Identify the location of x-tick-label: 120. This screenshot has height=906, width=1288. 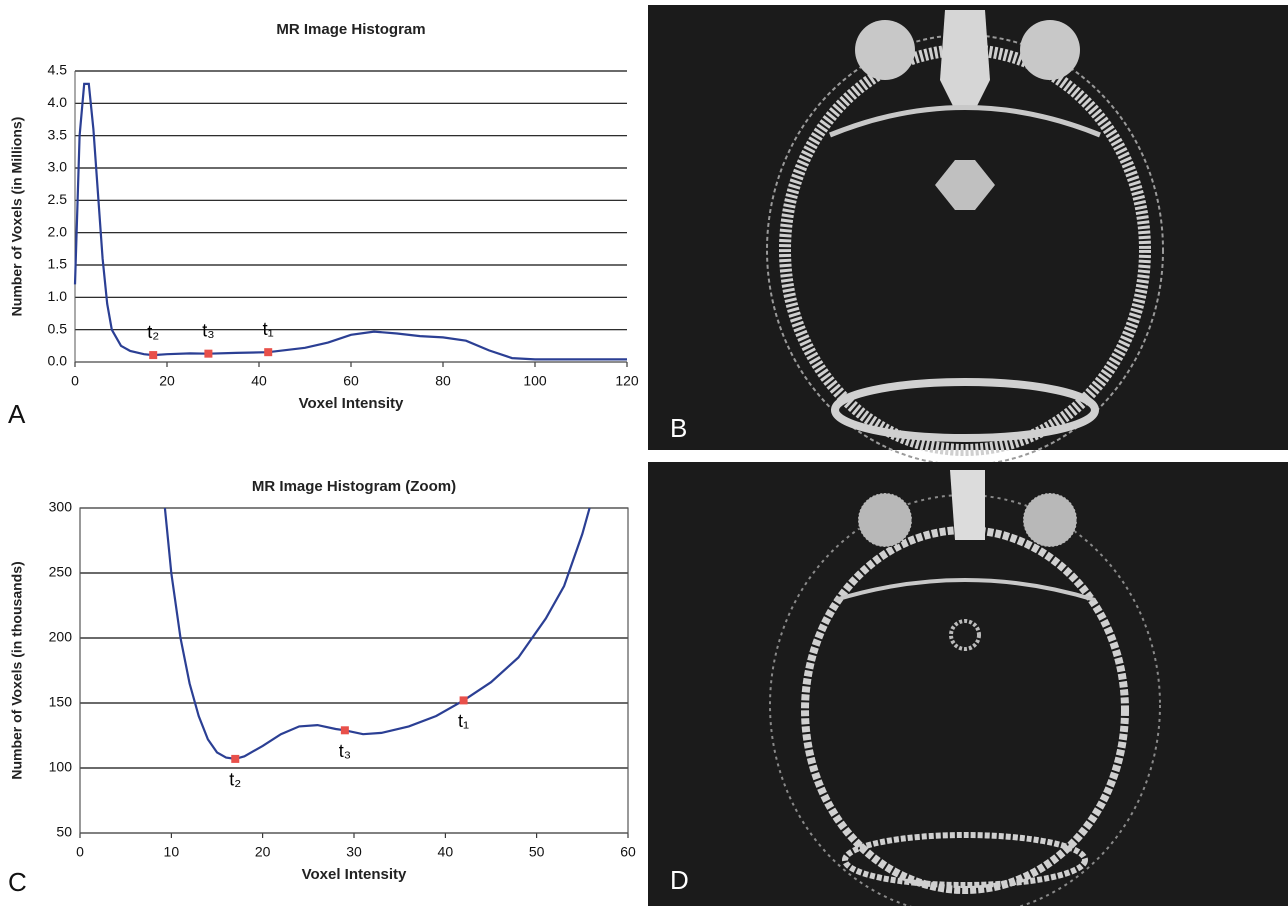
(627, 381).